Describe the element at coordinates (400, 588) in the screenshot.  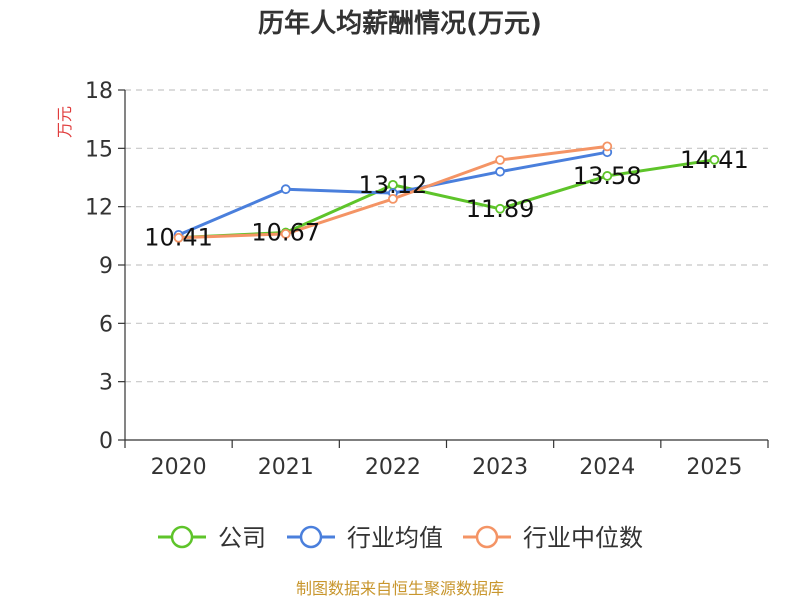
I see `source-note: 制图数据来自恒生聚源数据库` at that location.